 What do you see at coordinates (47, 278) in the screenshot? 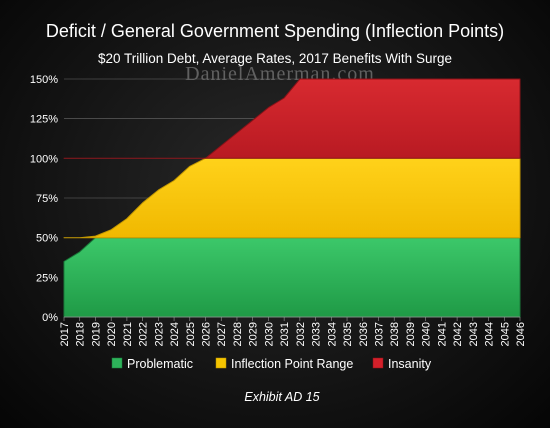
I see `y-tick-label-25pct: 25%` at bounding box center [47, 278].